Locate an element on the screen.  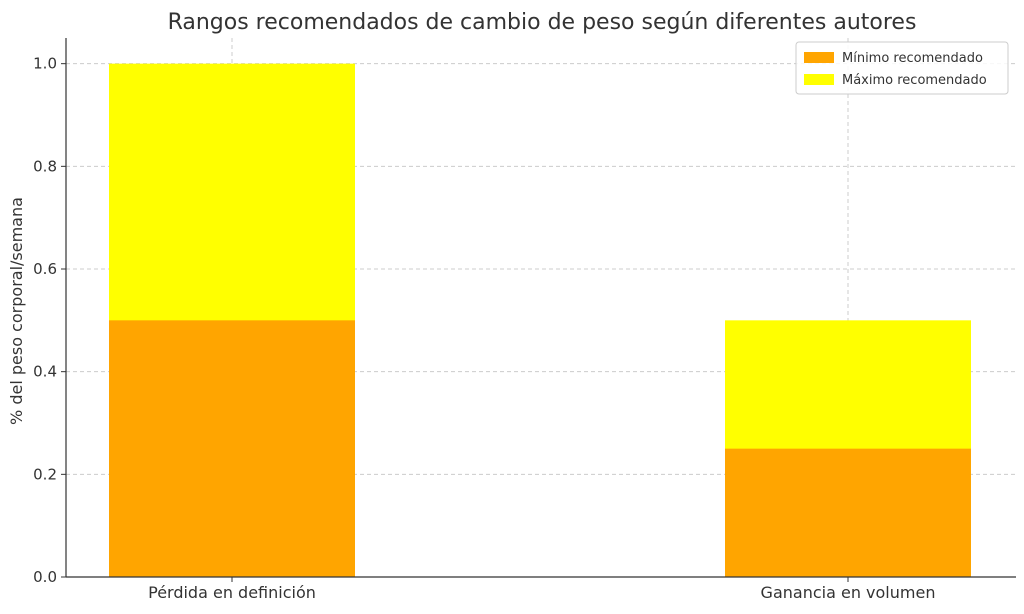
y-tick-label: 1.0 is located at coordinates (45, 64).